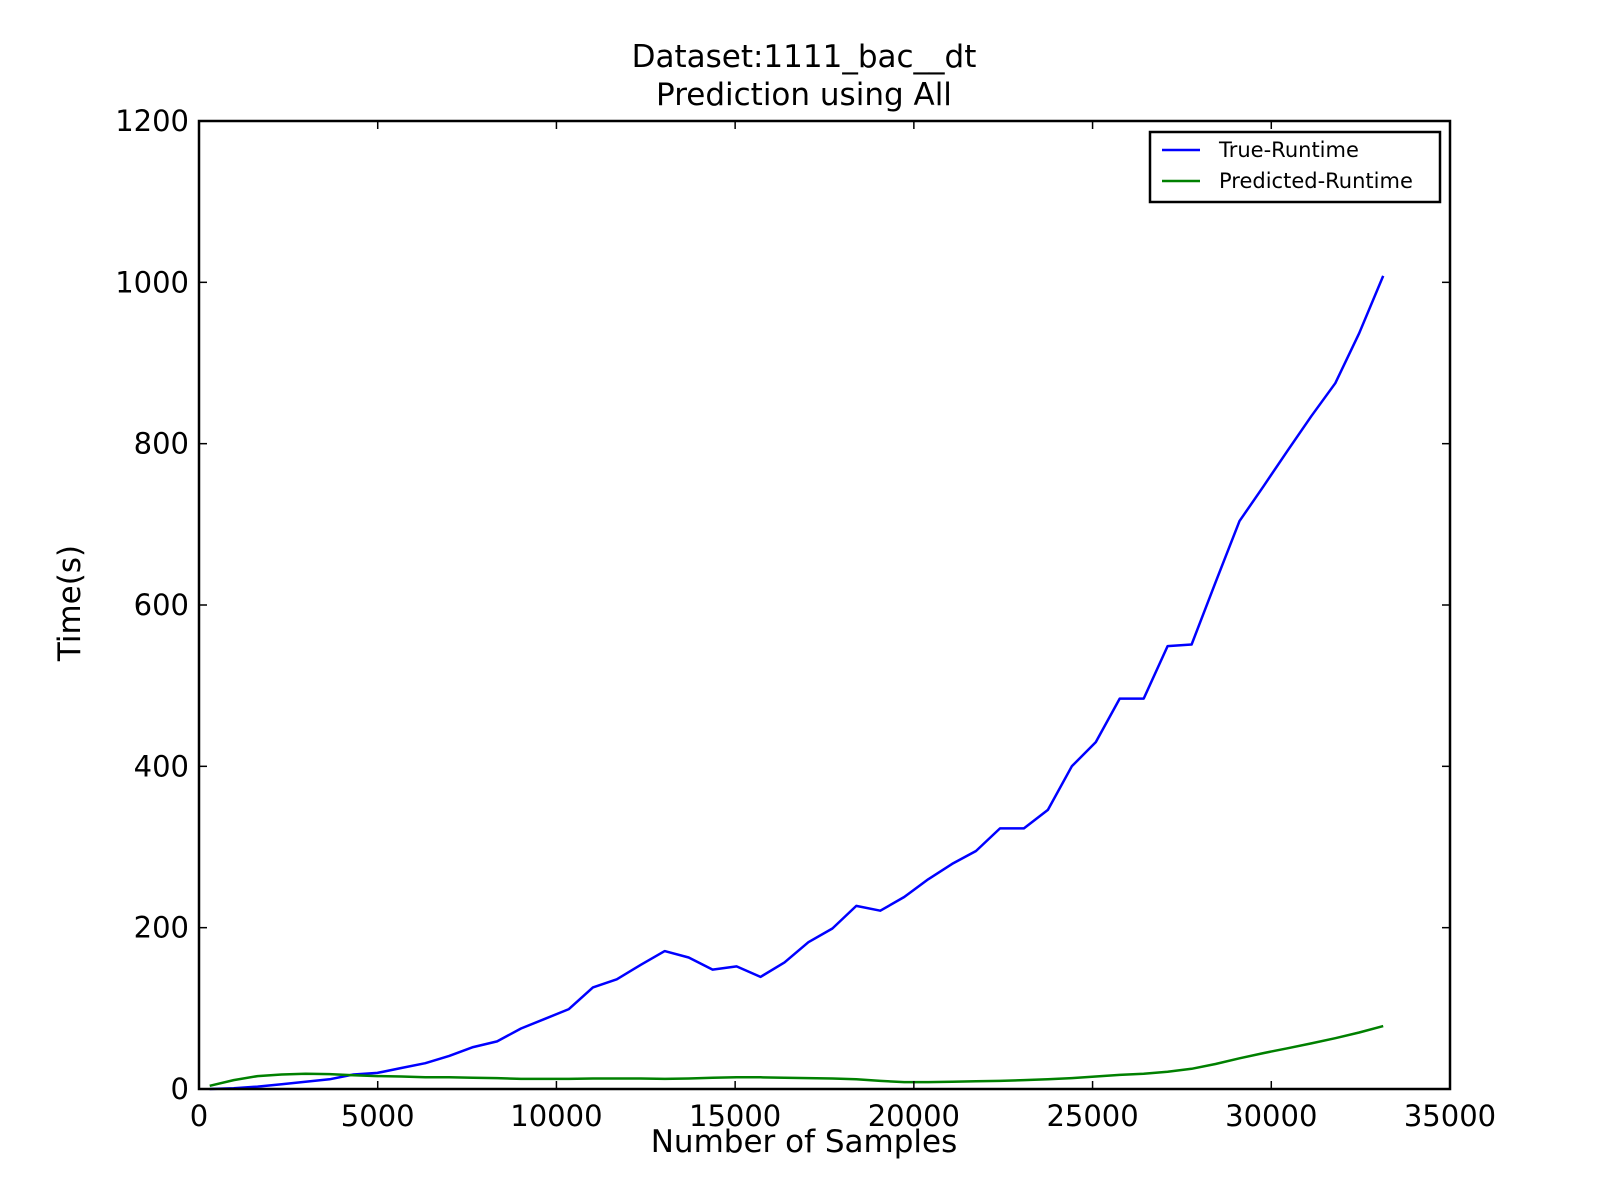  Describe the element at coordinates (1316, 181) in the screenshot. I see `legend-label-predicted-runtime: Predicted-Runtime` at that location.